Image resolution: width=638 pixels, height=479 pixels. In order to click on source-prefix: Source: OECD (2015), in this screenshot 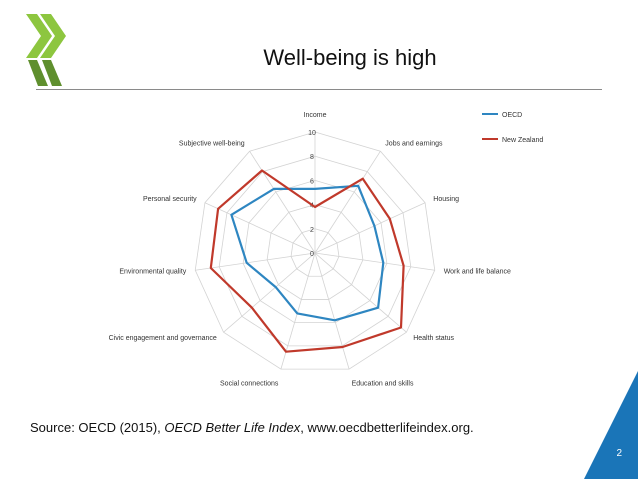, I will do `click(97, 427)`.